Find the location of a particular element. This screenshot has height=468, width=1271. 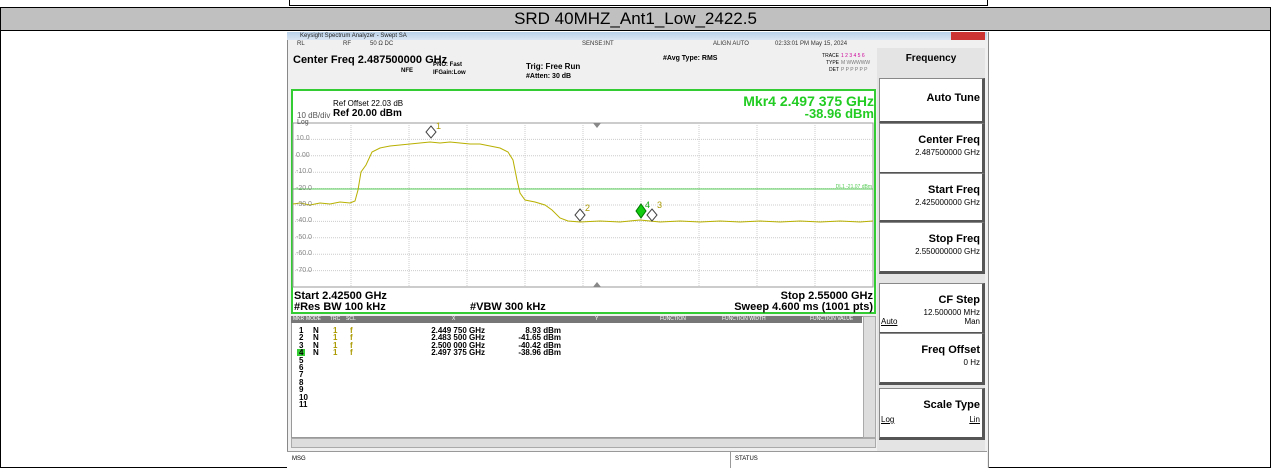

cell: -41.65 dBm is located at coordinates (539, 338).